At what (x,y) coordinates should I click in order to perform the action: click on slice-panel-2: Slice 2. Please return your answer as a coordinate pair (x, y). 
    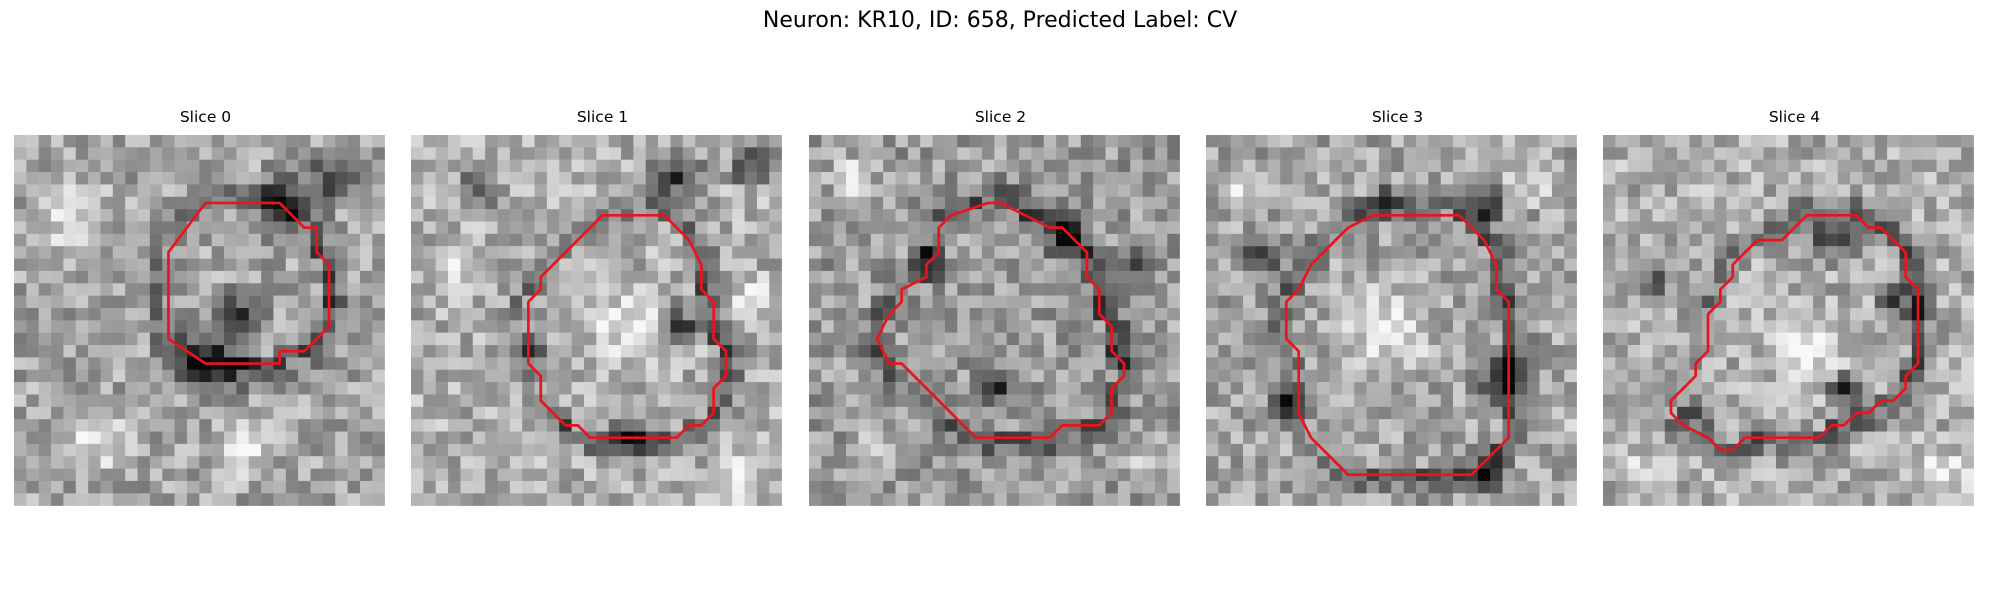
    Looking at the image, I should click on (1000, 313).